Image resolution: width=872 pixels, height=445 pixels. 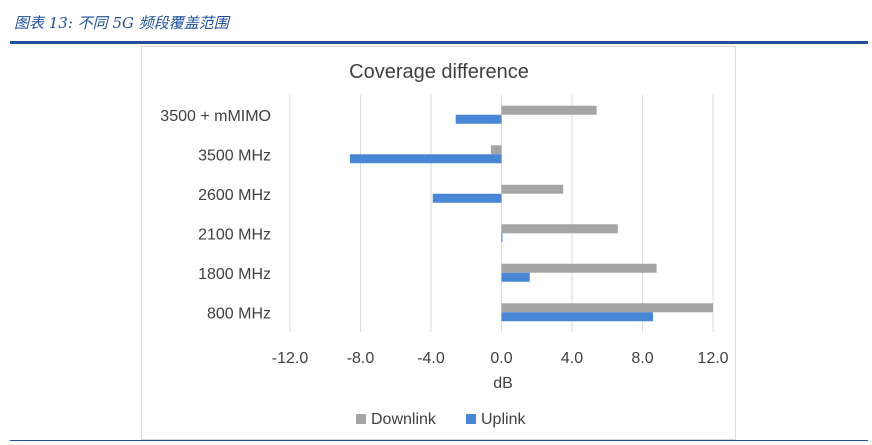 I want to click on x-tick-label: 12.0, so click(x=712, y=358).